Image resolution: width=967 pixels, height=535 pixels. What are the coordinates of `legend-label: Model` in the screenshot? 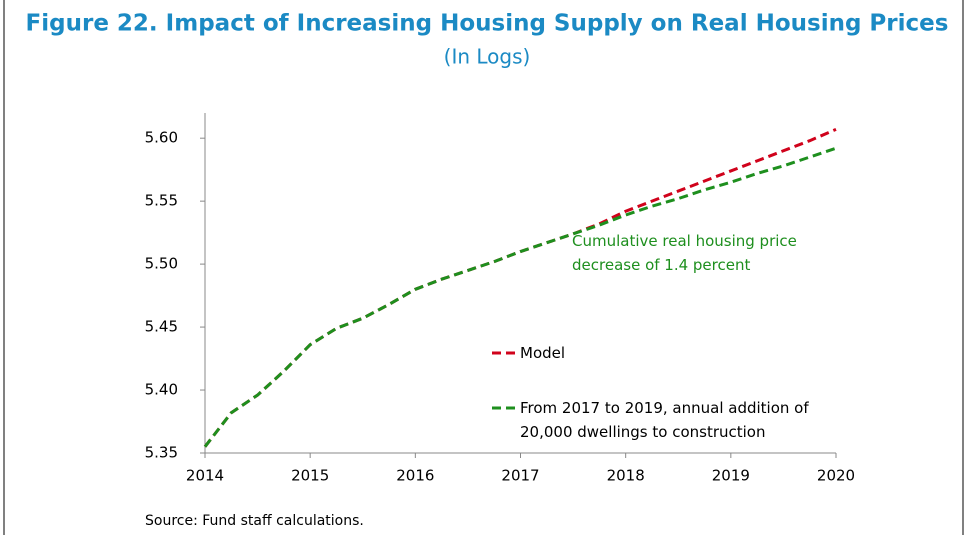 It's located at (543, 353).